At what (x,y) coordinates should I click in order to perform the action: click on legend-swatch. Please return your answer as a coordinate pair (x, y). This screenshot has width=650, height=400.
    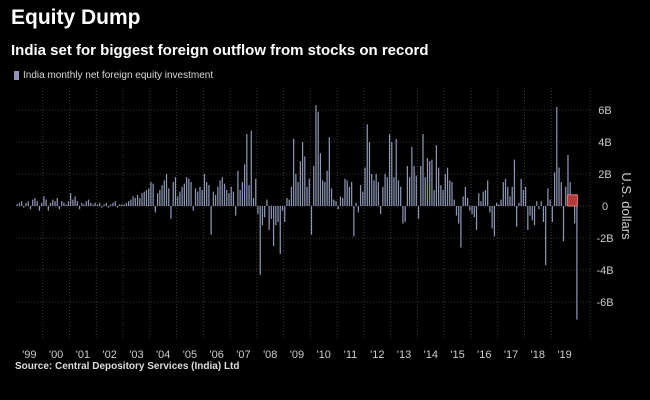
    Looking at the image, I should click on (16, 75).